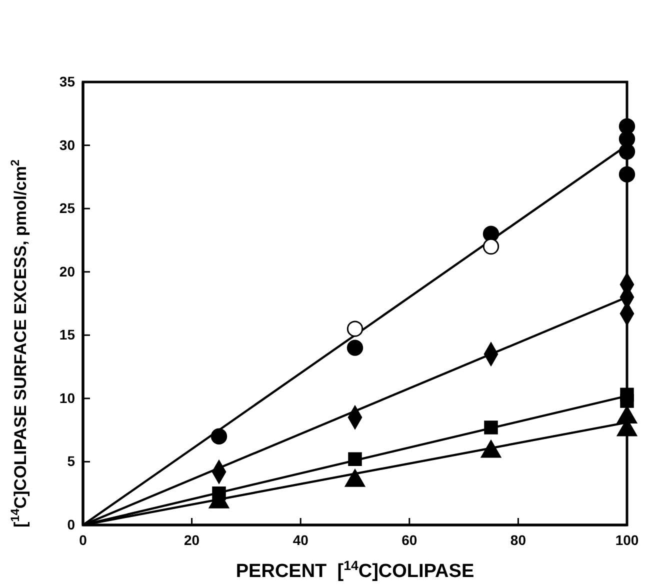 The width and height of the screenshot is (656, 585). What do you see at coordinates (518, 540) in the screenshot?
I see `x-tick-label: 80` at bounding box center [518, 540].